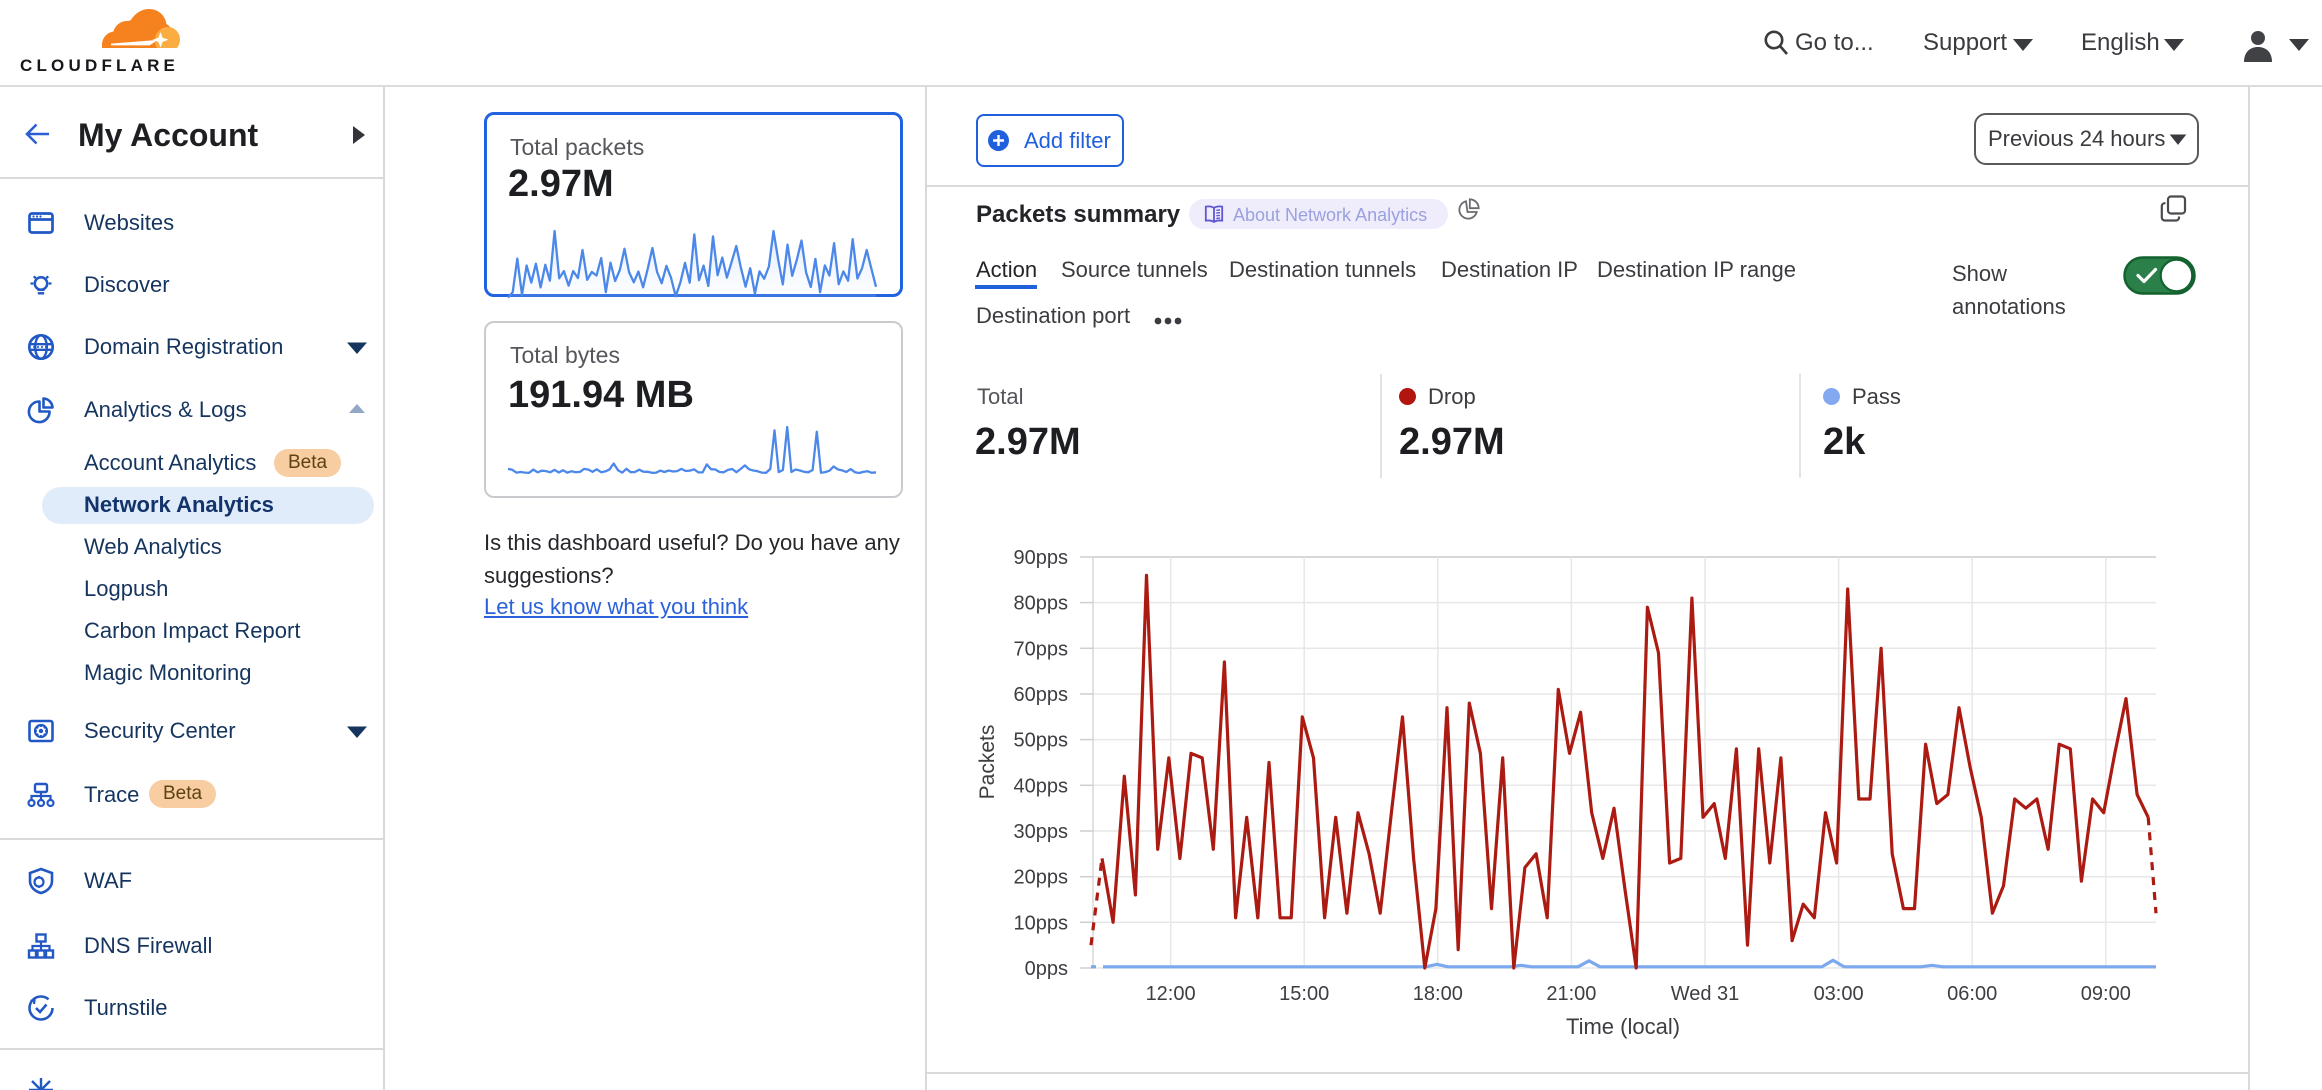 The width and height of the screenshot is (2322, 1090). I want to click on svg-text: 21:00, so click(1571, 994).